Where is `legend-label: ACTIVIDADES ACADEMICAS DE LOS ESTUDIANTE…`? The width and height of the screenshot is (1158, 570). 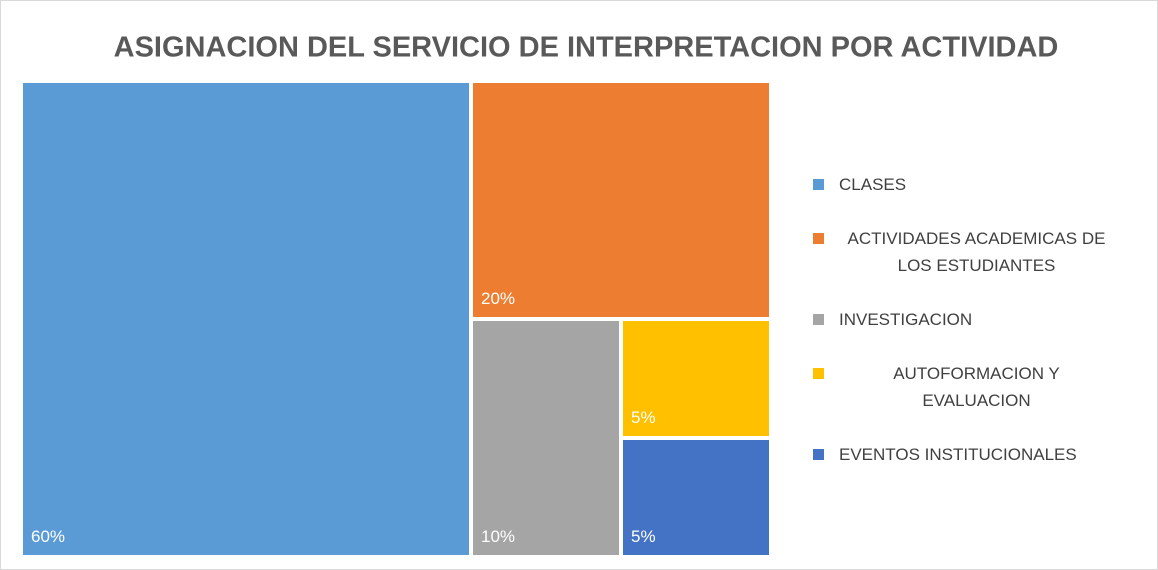 legend-label: ACTIVIDADES ACADEMICAS DE LOS ESTUDIANTE… is located at coordinates (976, 252).